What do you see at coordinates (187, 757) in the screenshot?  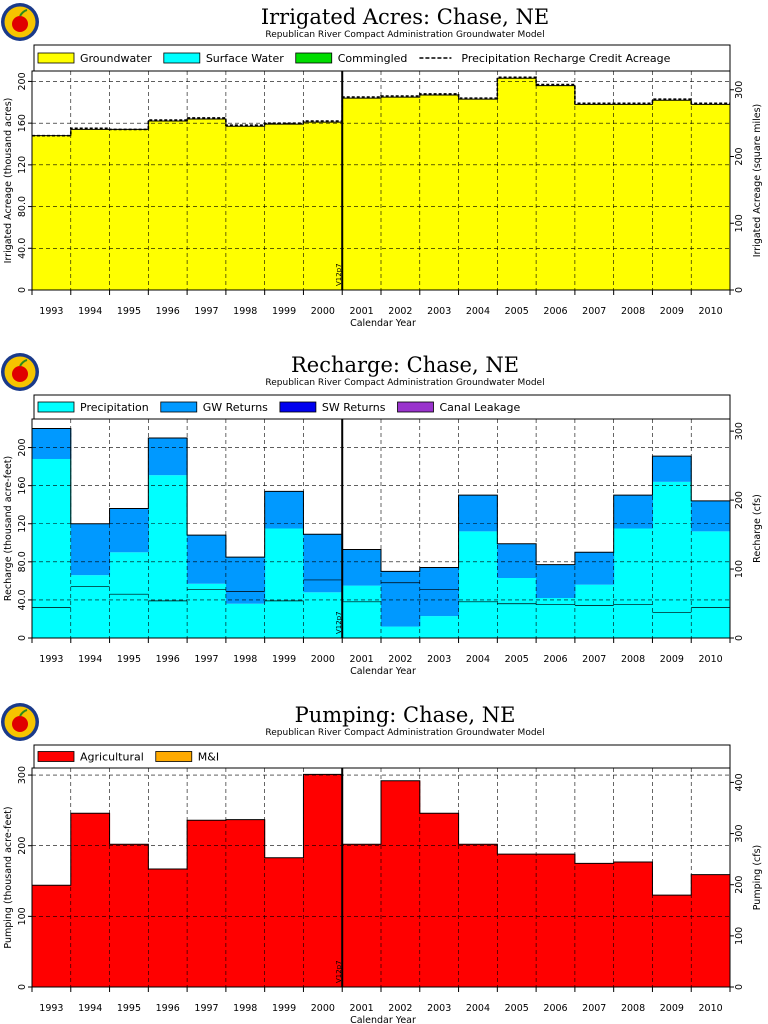 I see `legend-item-m-i: M&I` at bounding box center [187, 757].